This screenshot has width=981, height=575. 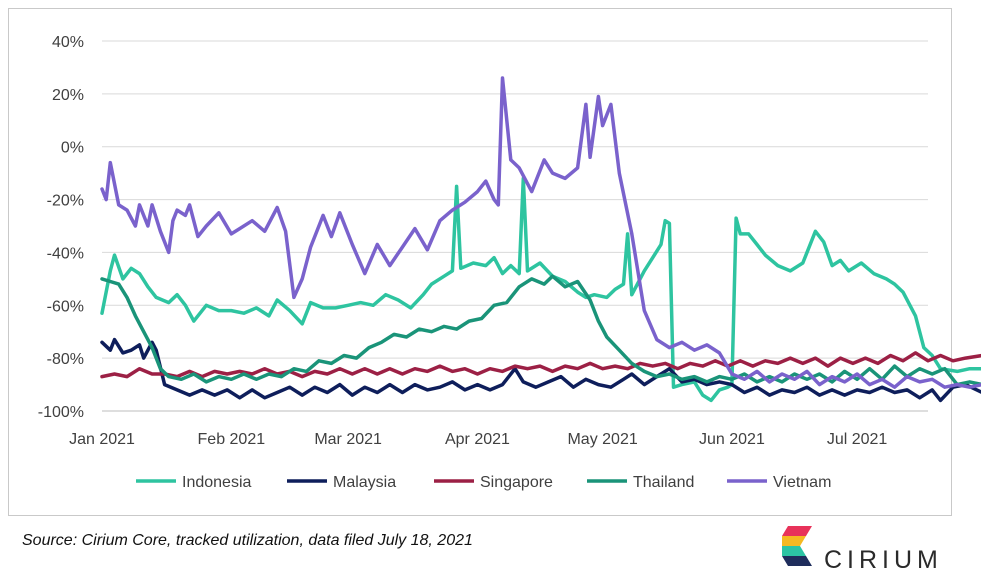 I want to click on y-tick-label: -80%, so click(x=65, y=359).